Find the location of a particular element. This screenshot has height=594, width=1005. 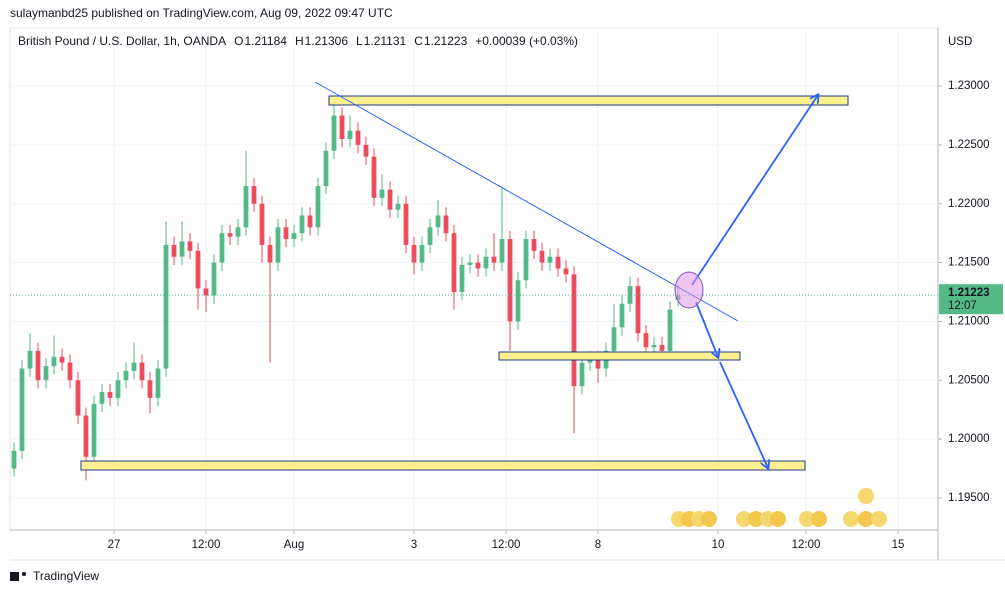

currency-label: USD is located at coordinates (960, 42).